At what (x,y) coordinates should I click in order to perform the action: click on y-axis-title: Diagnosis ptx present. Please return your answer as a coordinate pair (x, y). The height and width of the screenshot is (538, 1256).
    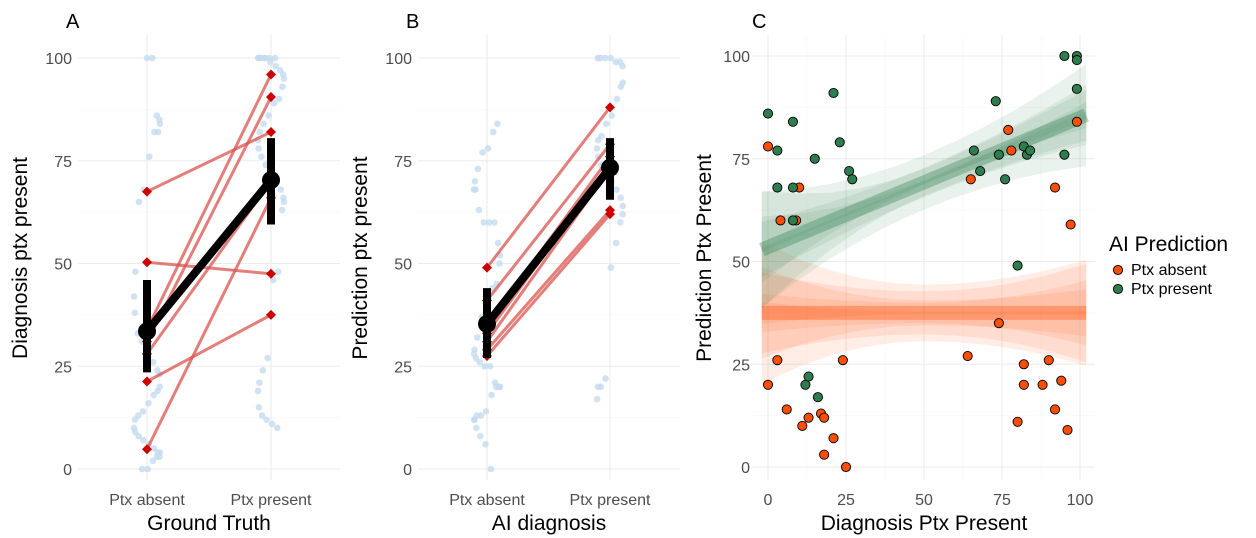
    Looking at the image, I should click on (20, 258).